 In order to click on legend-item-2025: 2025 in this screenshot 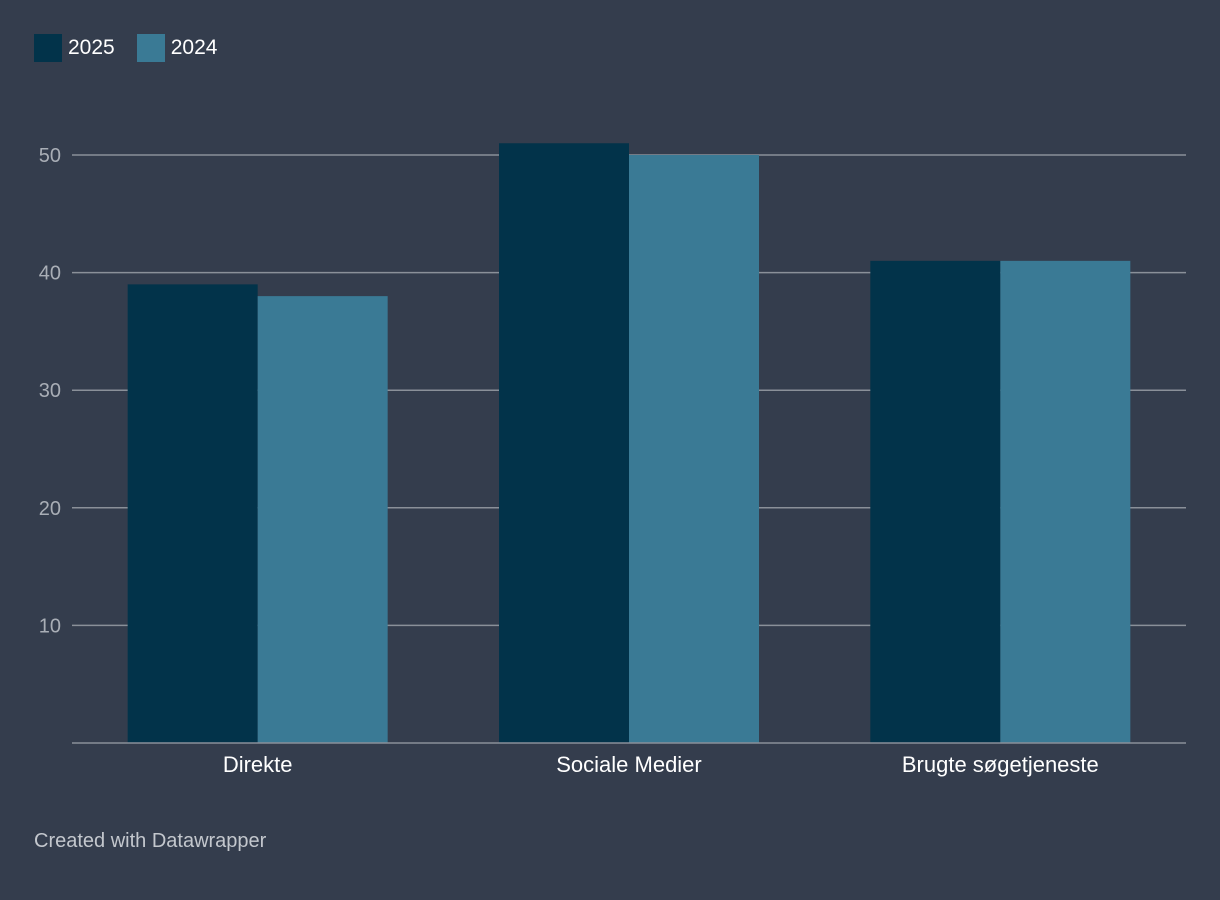, I will do `click(74, 48)`.